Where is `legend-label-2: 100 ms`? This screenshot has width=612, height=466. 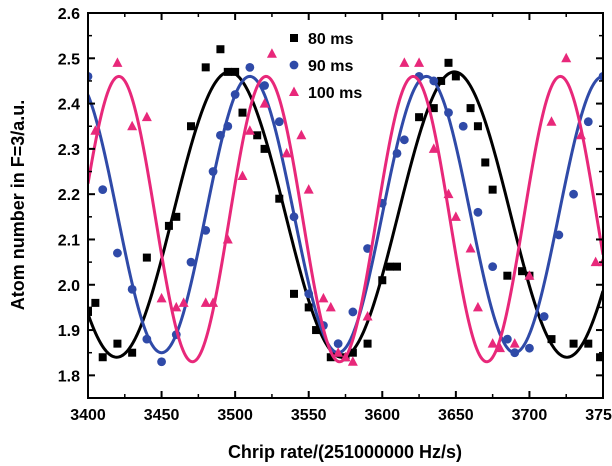
legend-label-2: 100 ms is located at coordinates (335, 93).